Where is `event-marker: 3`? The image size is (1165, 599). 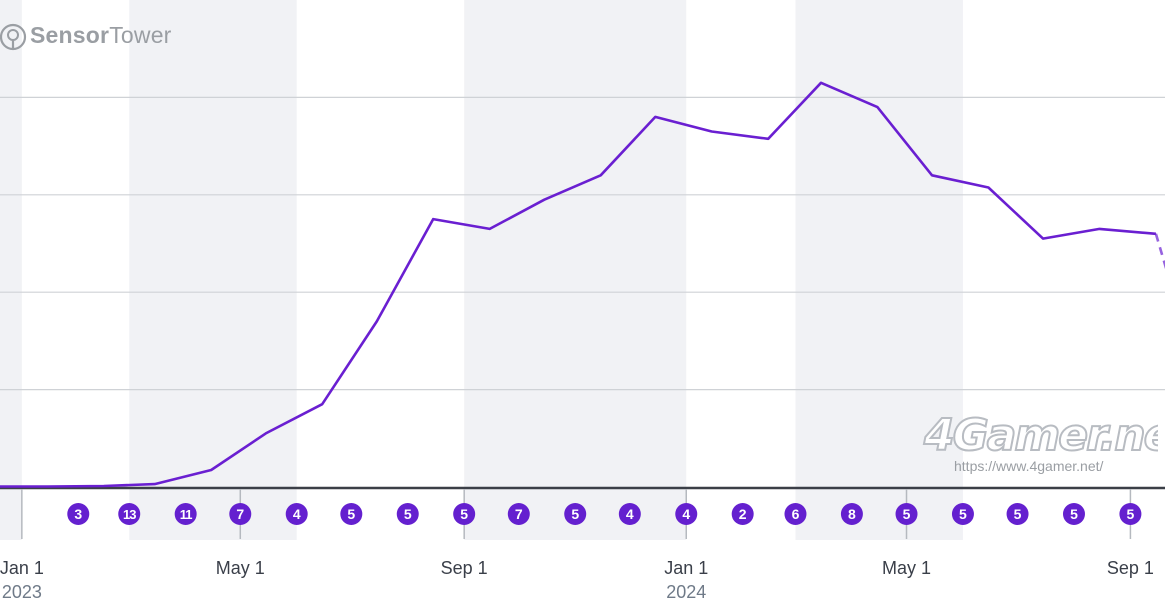 event-marker: 3 is located at coordinates (78, 514).